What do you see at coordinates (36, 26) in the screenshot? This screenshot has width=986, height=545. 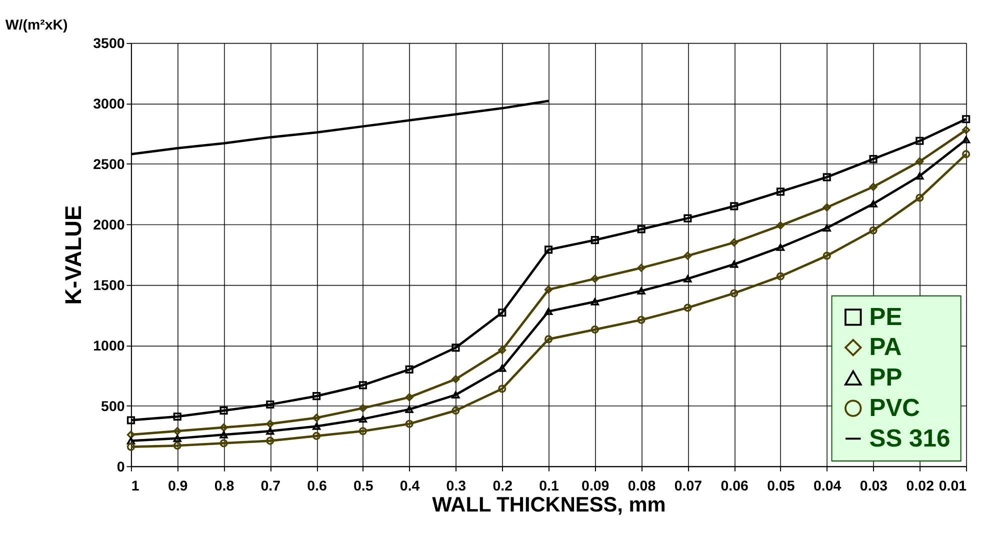 I see `chart-title: W/(m²xK)` at bounding box center [36, 26].